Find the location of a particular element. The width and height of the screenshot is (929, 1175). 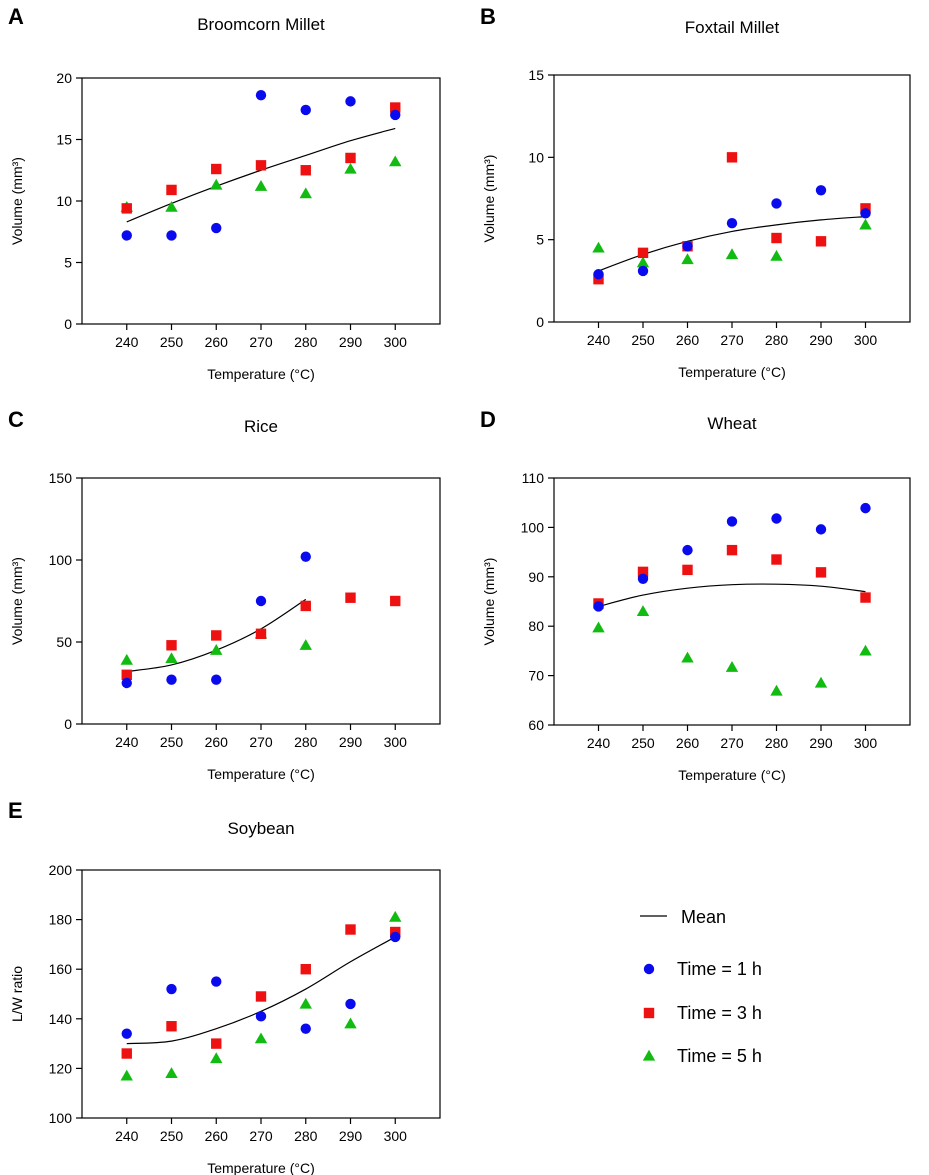

chart-title: Rice is located at coordinates (261, 426).